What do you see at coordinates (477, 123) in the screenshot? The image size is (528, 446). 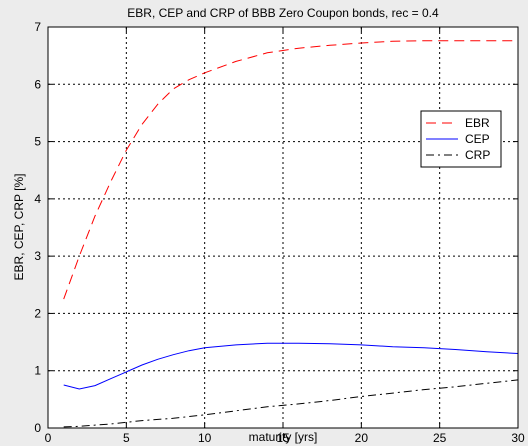 I see `legend-label-ebr: EBR` at bounding box center [477, 123].